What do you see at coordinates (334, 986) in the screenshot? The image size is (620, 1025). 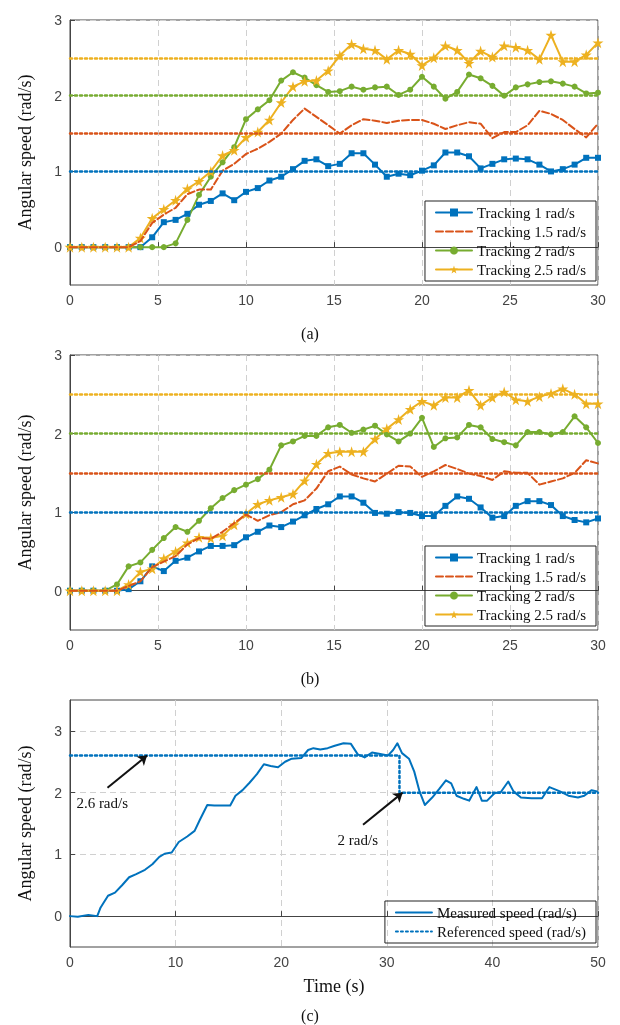 I see `x-axis-title: Time (s)` at bounding box center [334, 986].